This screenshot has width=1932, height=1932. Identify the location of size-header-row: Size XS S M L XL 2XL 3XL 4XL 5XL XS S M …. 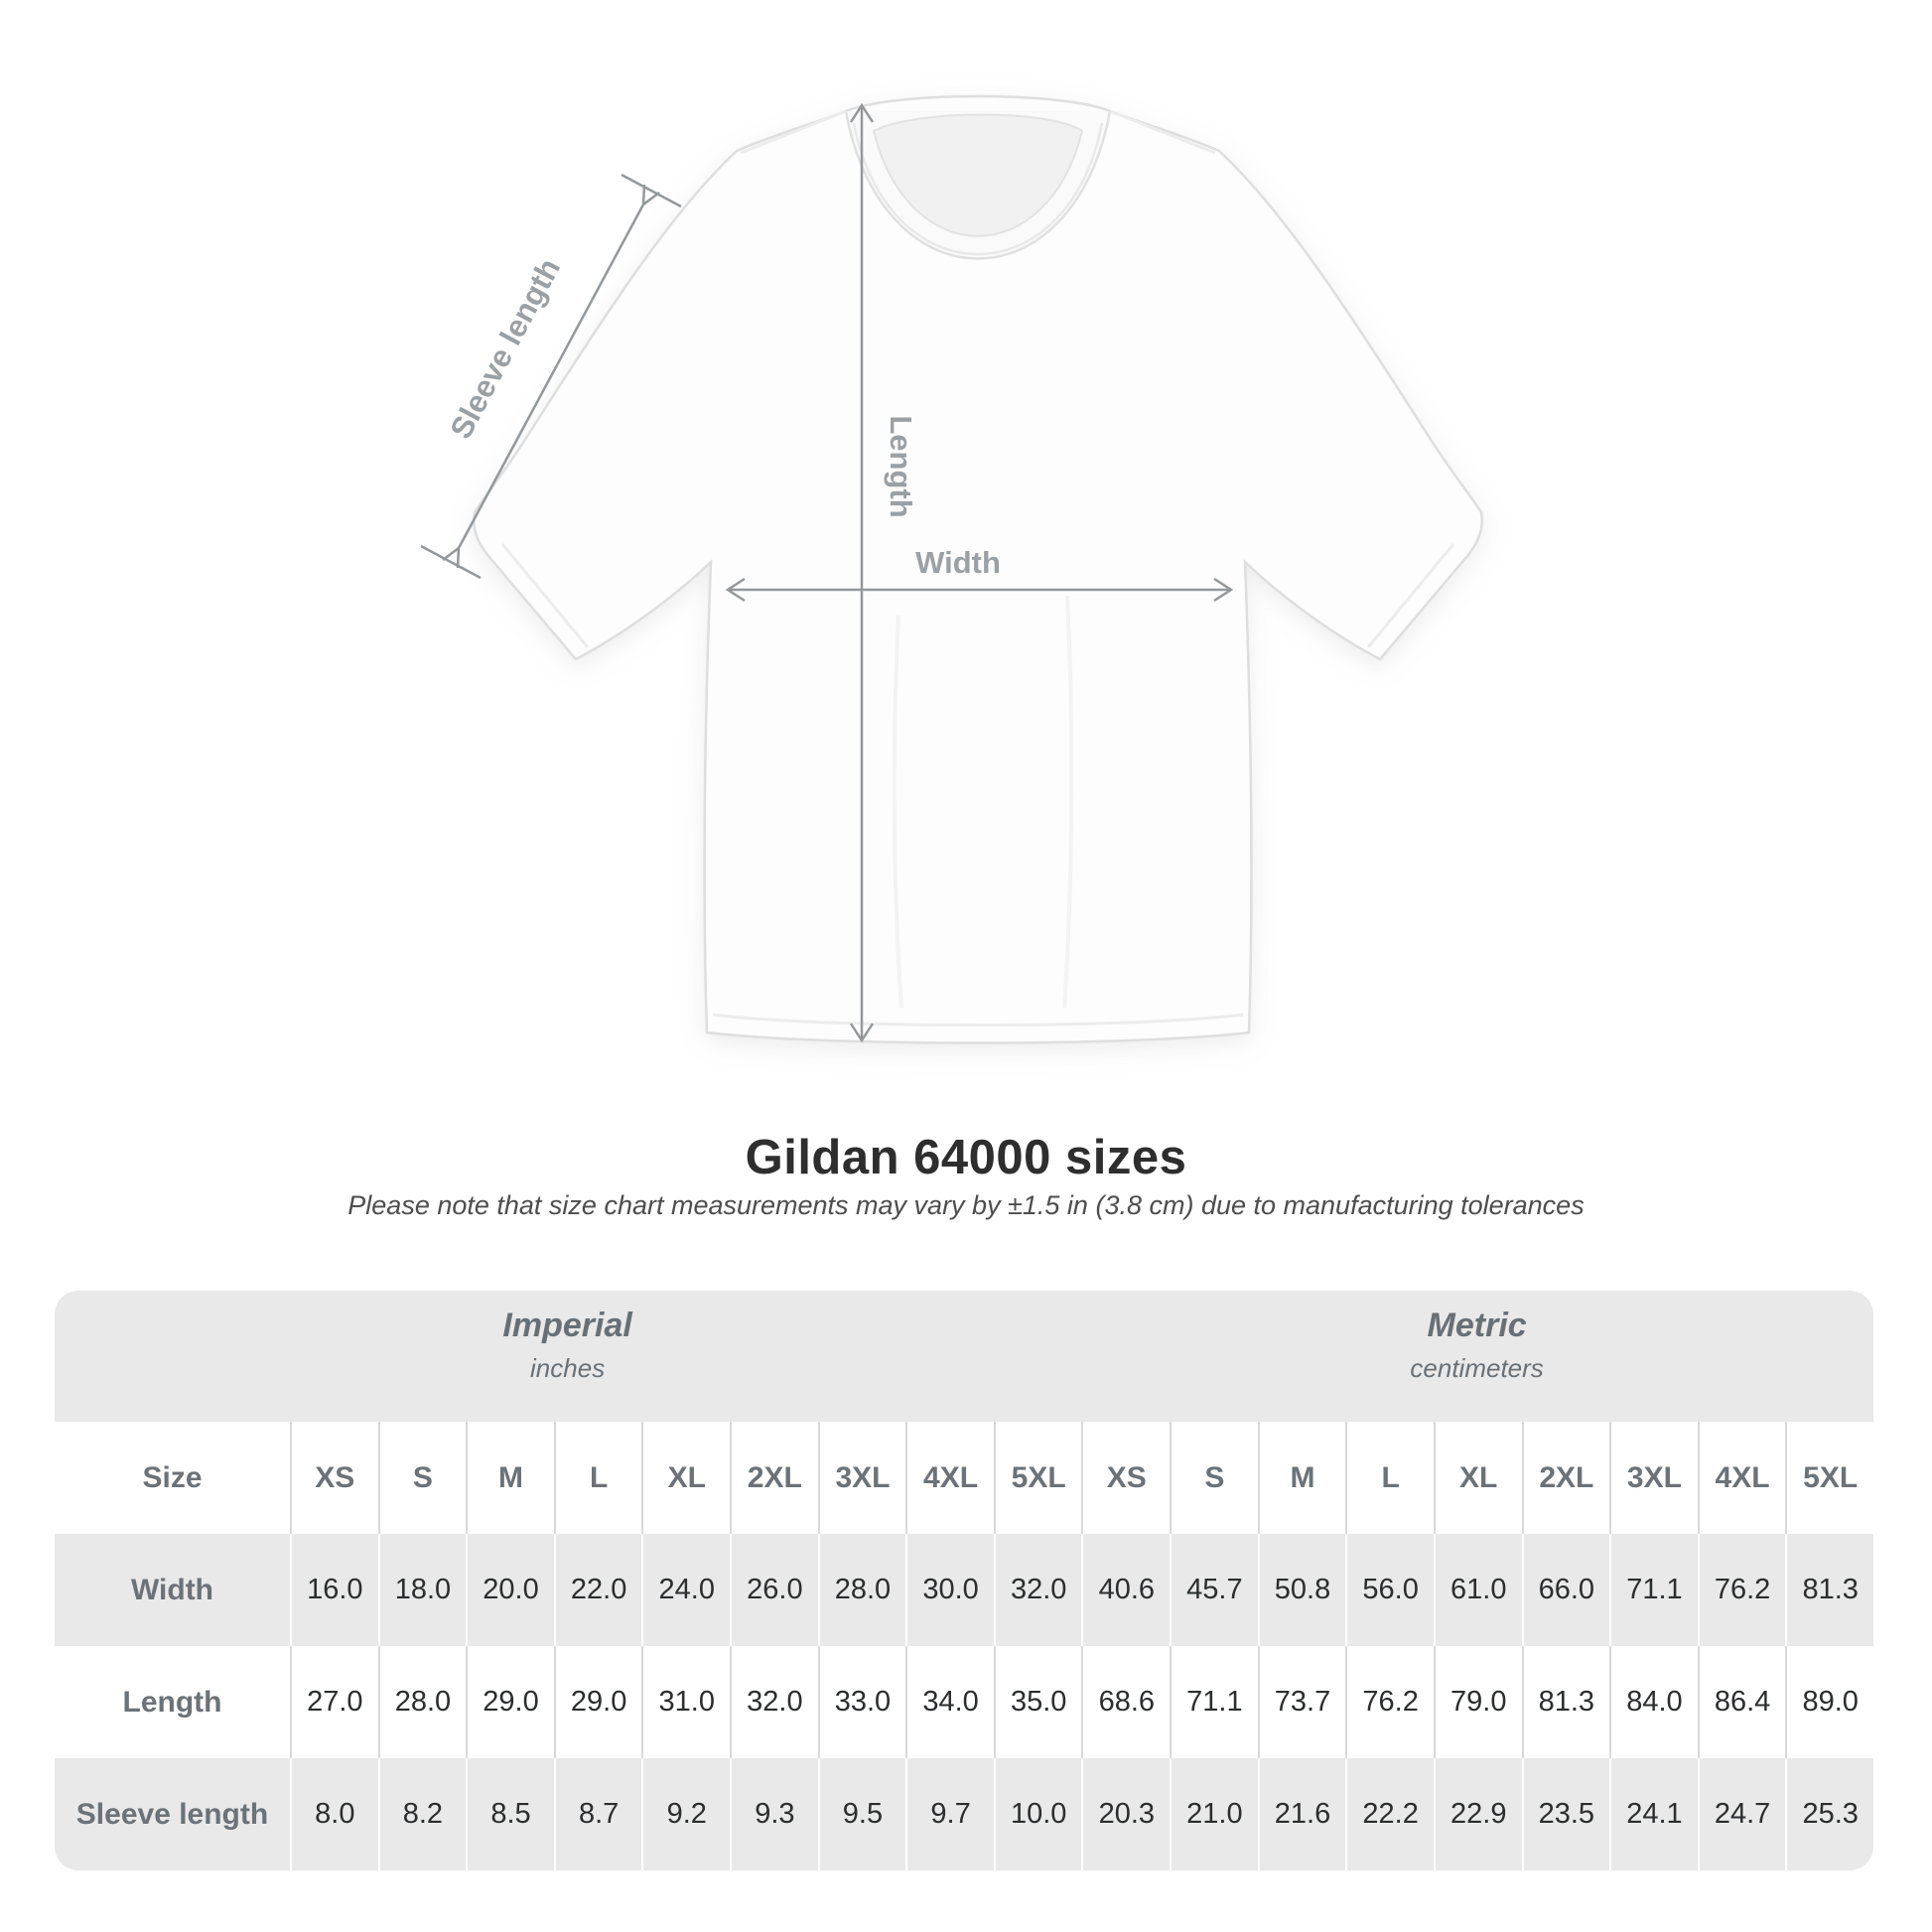
(964, 1478).